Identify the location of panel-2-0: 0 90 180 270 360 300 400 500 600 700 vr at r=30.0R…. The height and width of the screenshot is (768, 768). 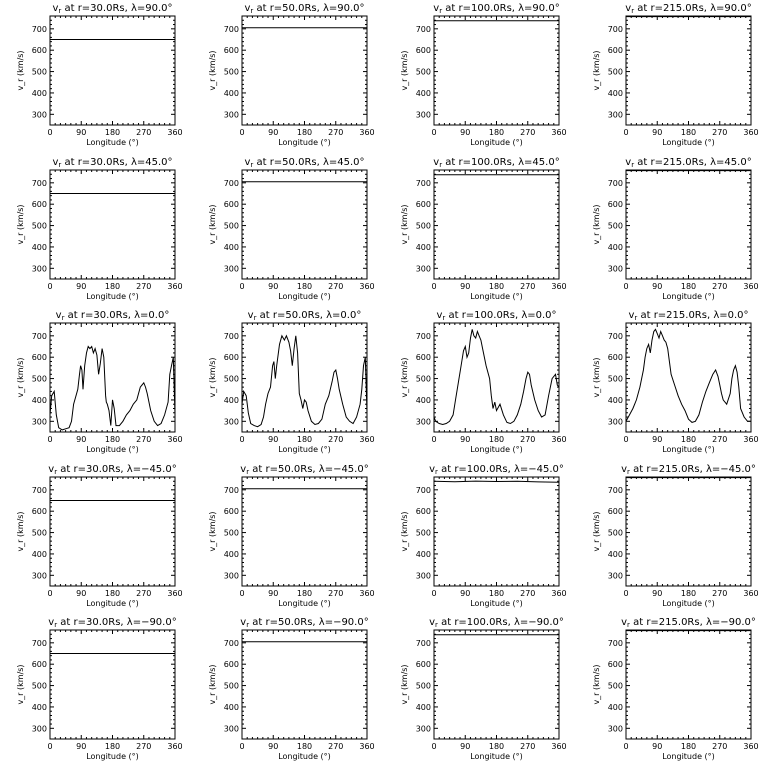
(99, 382).